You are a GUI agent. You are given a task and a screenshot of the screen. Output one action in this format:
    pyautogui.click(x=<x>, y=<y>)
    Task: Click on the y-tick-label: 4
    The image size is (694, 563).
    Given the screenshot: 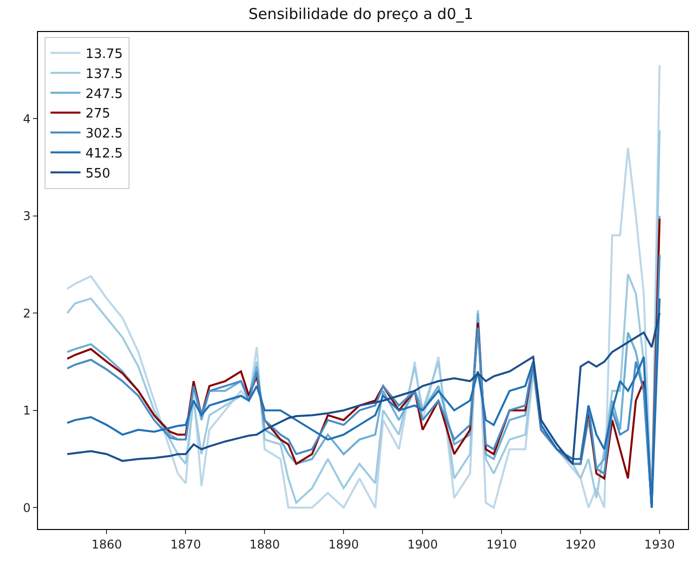 What is the action you would take?
    pyautogui.click(x=26, y=119)
    